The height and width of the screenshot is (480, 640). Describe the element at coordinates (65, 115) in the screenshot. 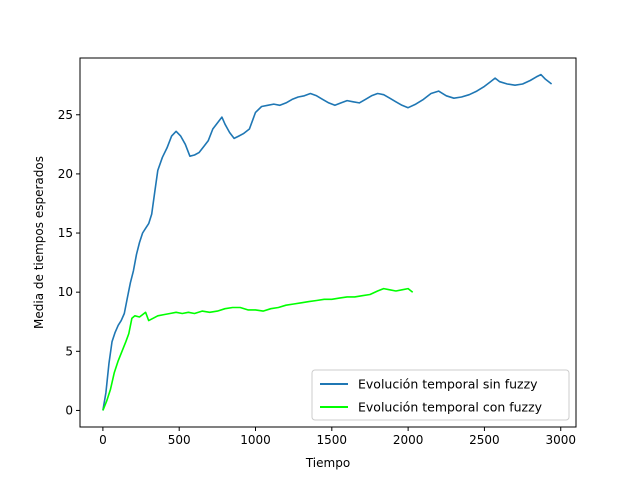

I see `y-tick-label: 25` at that location.